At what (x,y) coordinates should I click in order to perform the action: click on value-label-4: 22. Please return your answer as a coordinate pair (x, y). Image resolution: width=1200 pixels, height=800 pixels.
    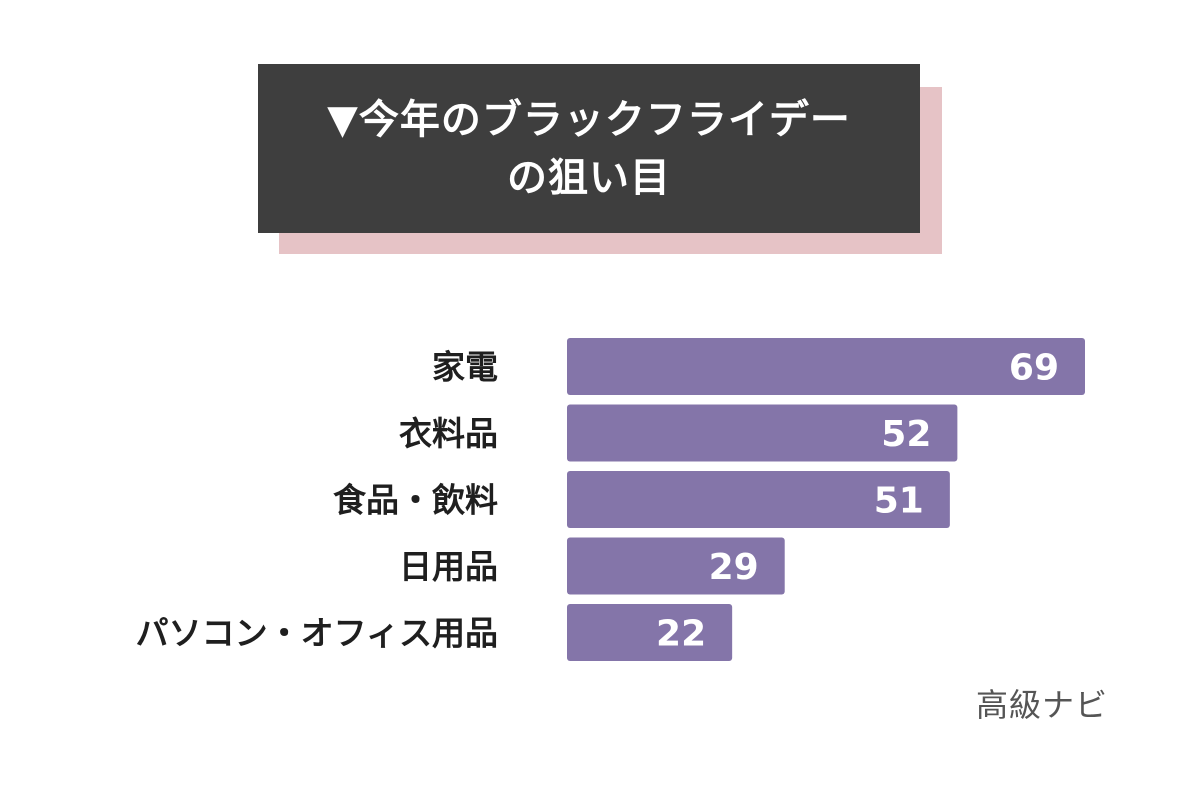
    Looking at the image, I should click on (681, 634).